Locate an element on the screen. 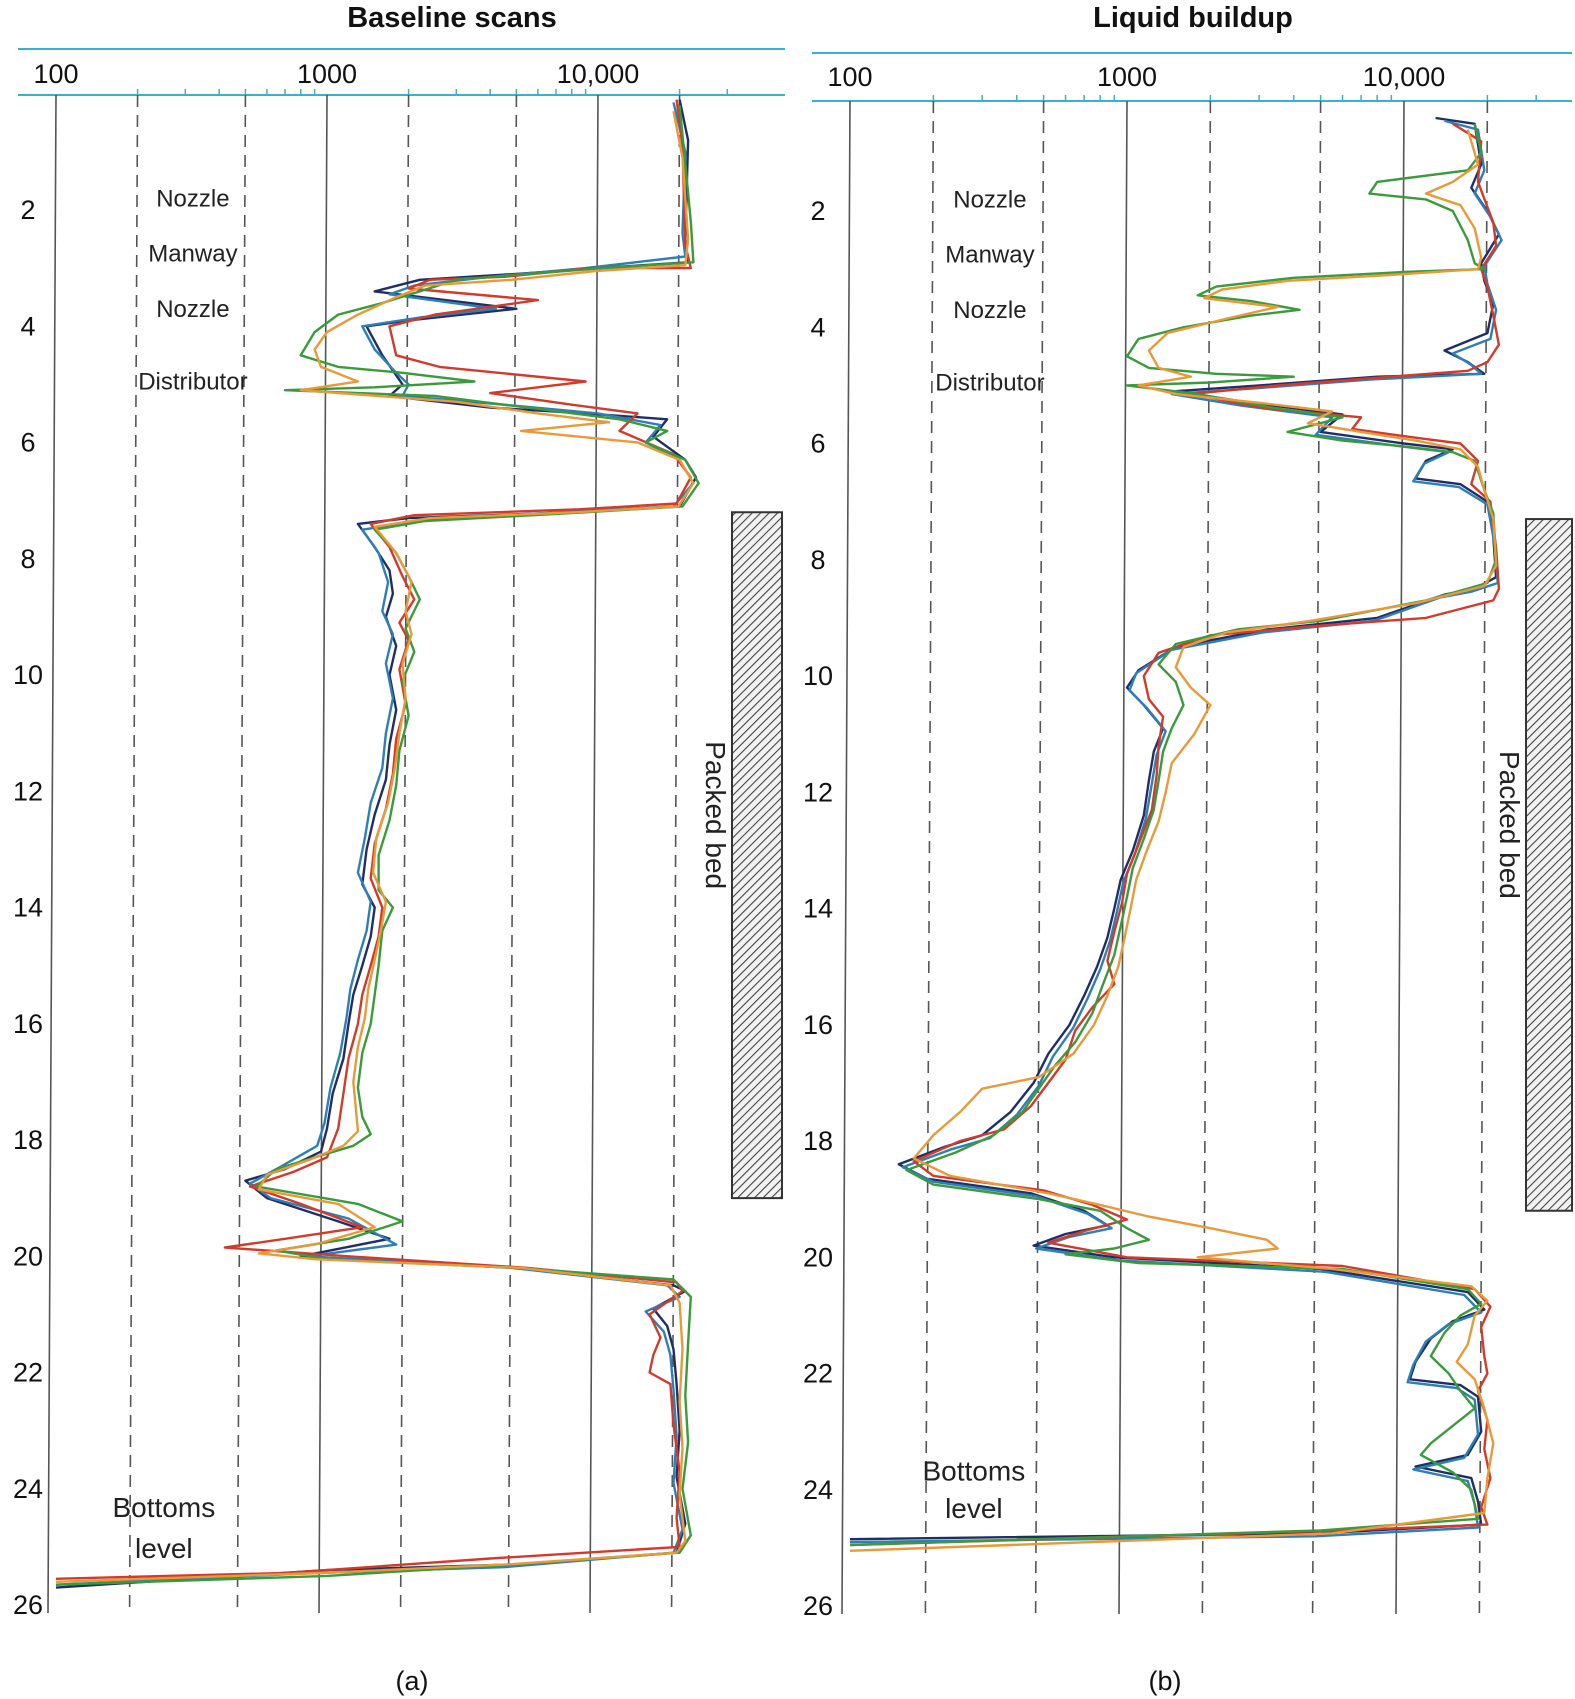 This screenshot has width=1575, height=1699. chart-title: Baseline scans is located at coordinates (452, 18).